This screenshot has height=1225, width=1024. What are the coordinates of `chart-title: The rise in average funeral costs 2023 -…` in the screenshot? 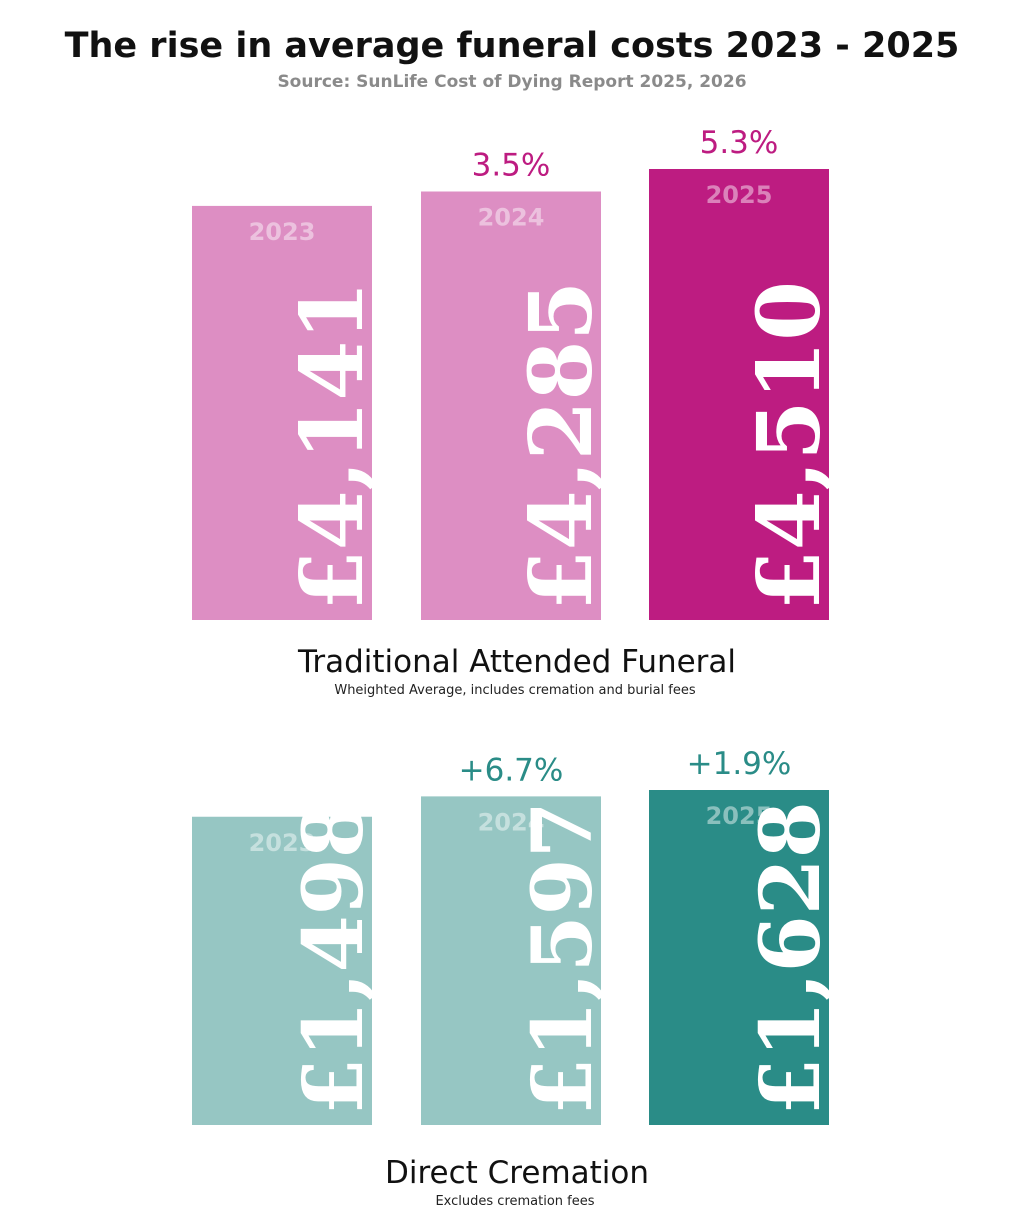 It's located at (512, 46).